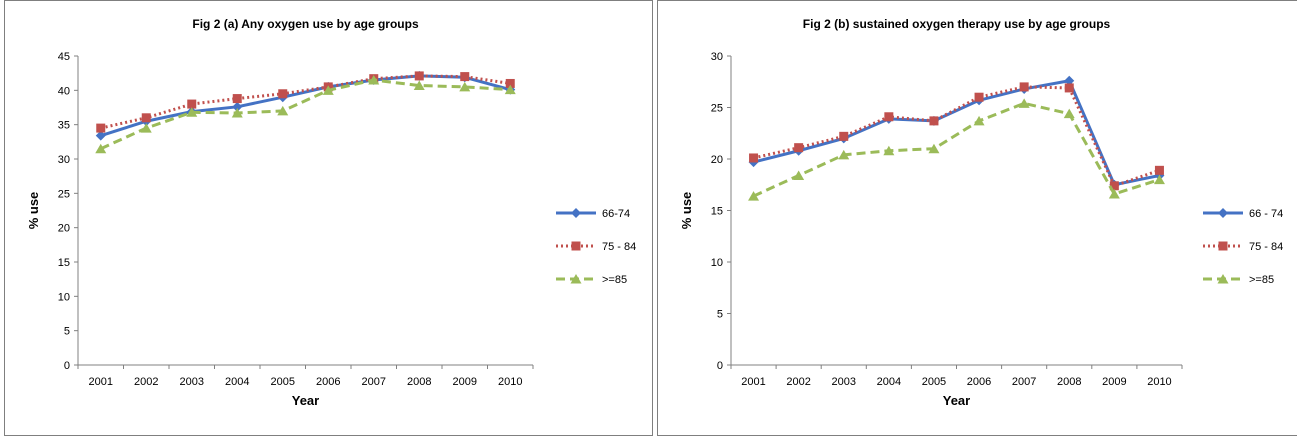  I want to click on chart-b-legend-label: 66 - 74, so click(1266, 214).